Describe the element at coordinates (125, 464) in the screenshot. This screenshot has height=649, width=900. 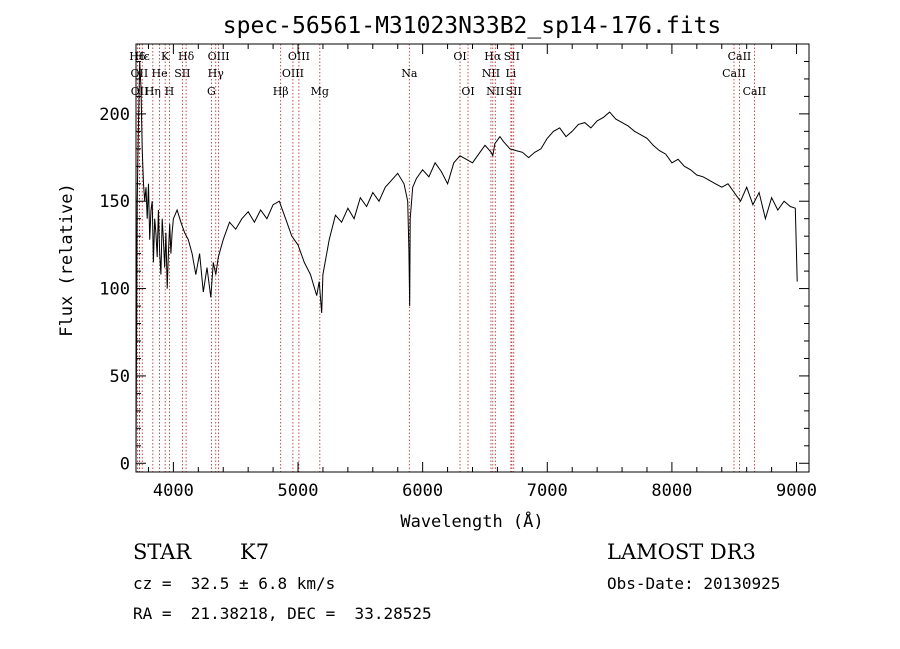
I see `y-tick-label: 0` at that location.